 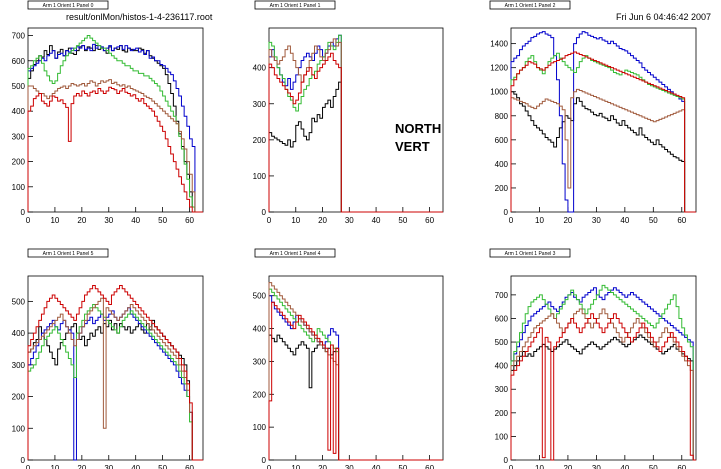 What do you see at coordinates (499, 92) in the screenshot?
I see `y-tick-label: 1000` at bounding box center [499, 92].